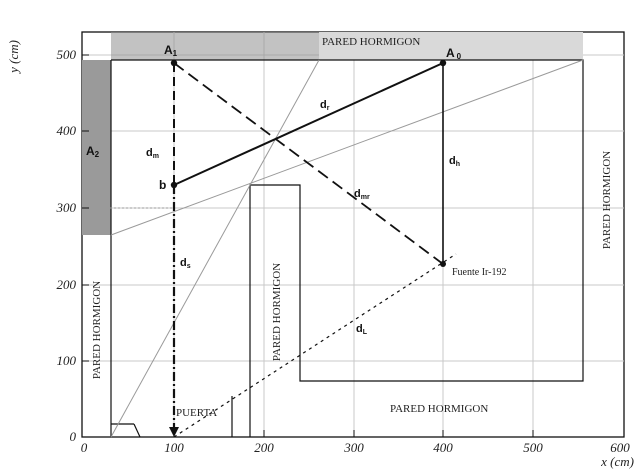 This screenshot has width=638, height=470. What do you see at coordinates (174, 447) in the screenshot?
I see `x-tick-100: 100` at bounding box center [174, 447].